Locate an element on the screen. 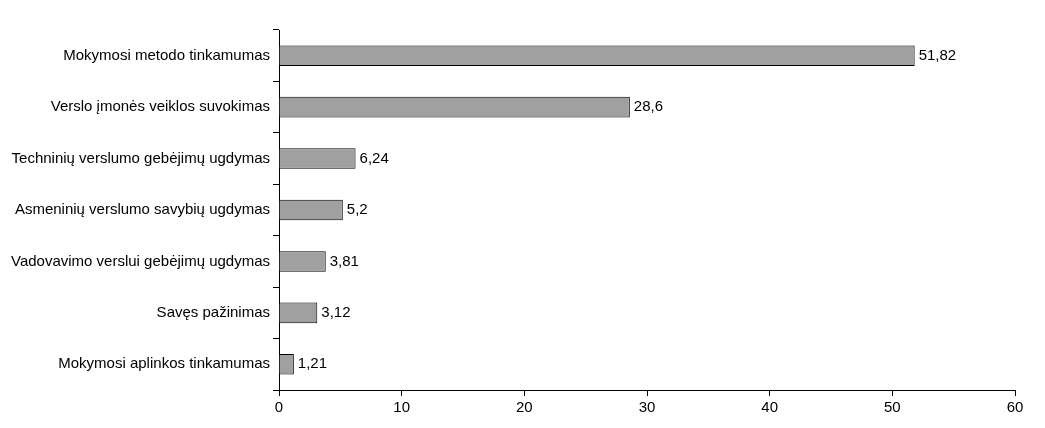  y-tick-label: Asmeninių verslumo savybių ugdymas is located at coordinates (142, 209).